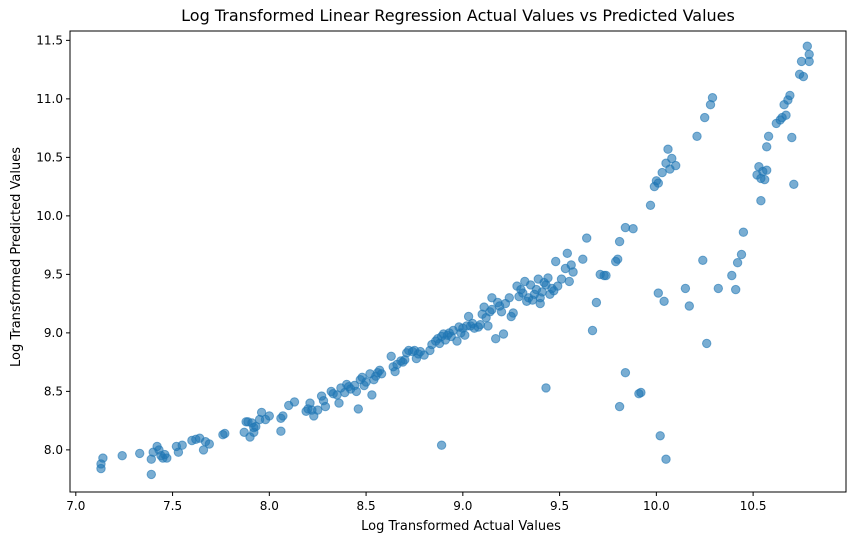 Image resolution: width=853 pixels, height=540 pixels. What do you see at coordinates (172, 506) in the screenshot?
I see `x-tick-label: 7.5` at bounding box center [172, 506].